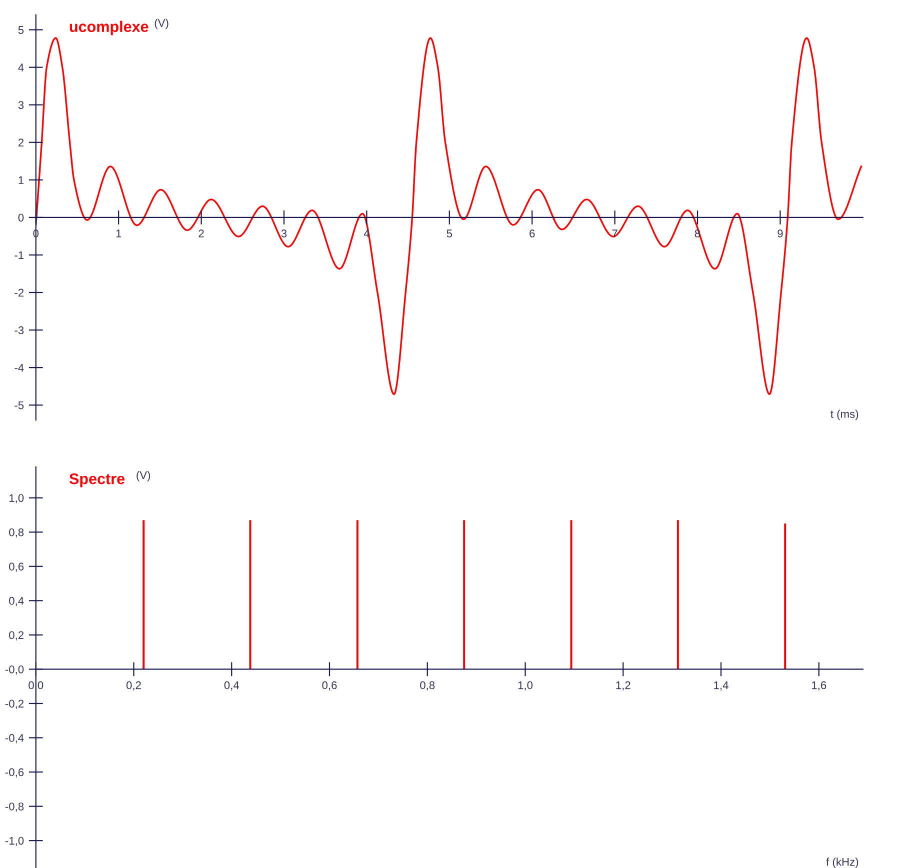  What do you see at coordinates (21, 30) in the screenshot?
I see `y-tick-label: 5` at bounding box center [21, 30].